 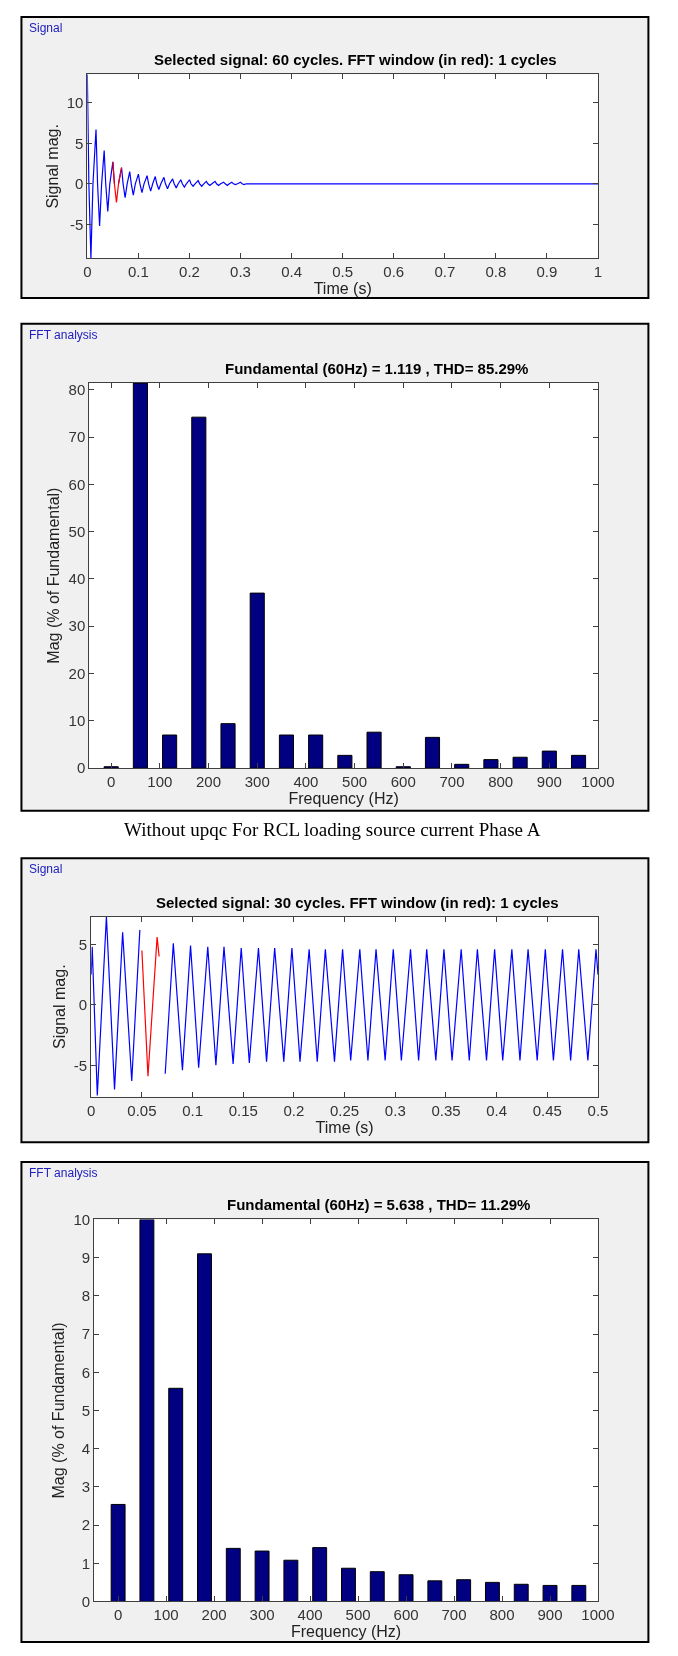 I want to click on x-tick-label: 800, so click(x=501, y=782).